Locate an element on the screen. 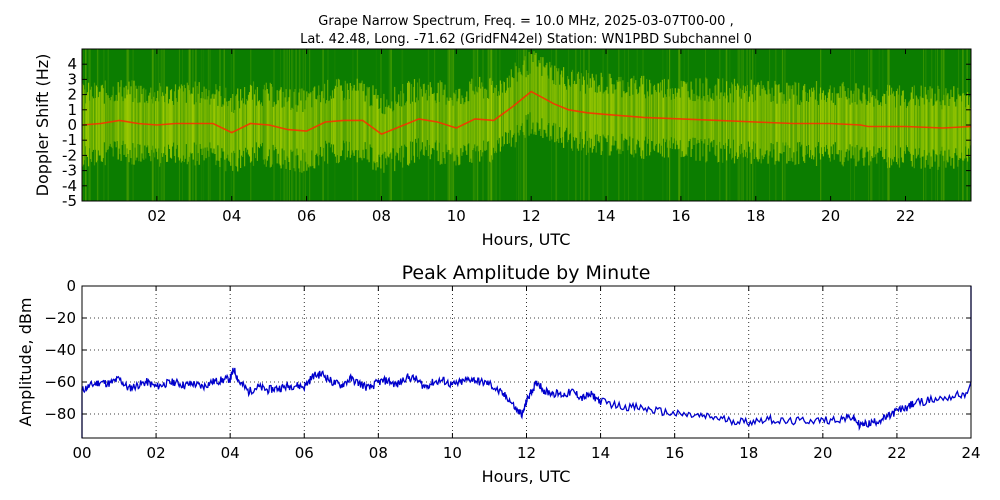 The height and width of the screenshot is (500, 1000). y-tick-label: −60 is located at coordinates (60, 382).